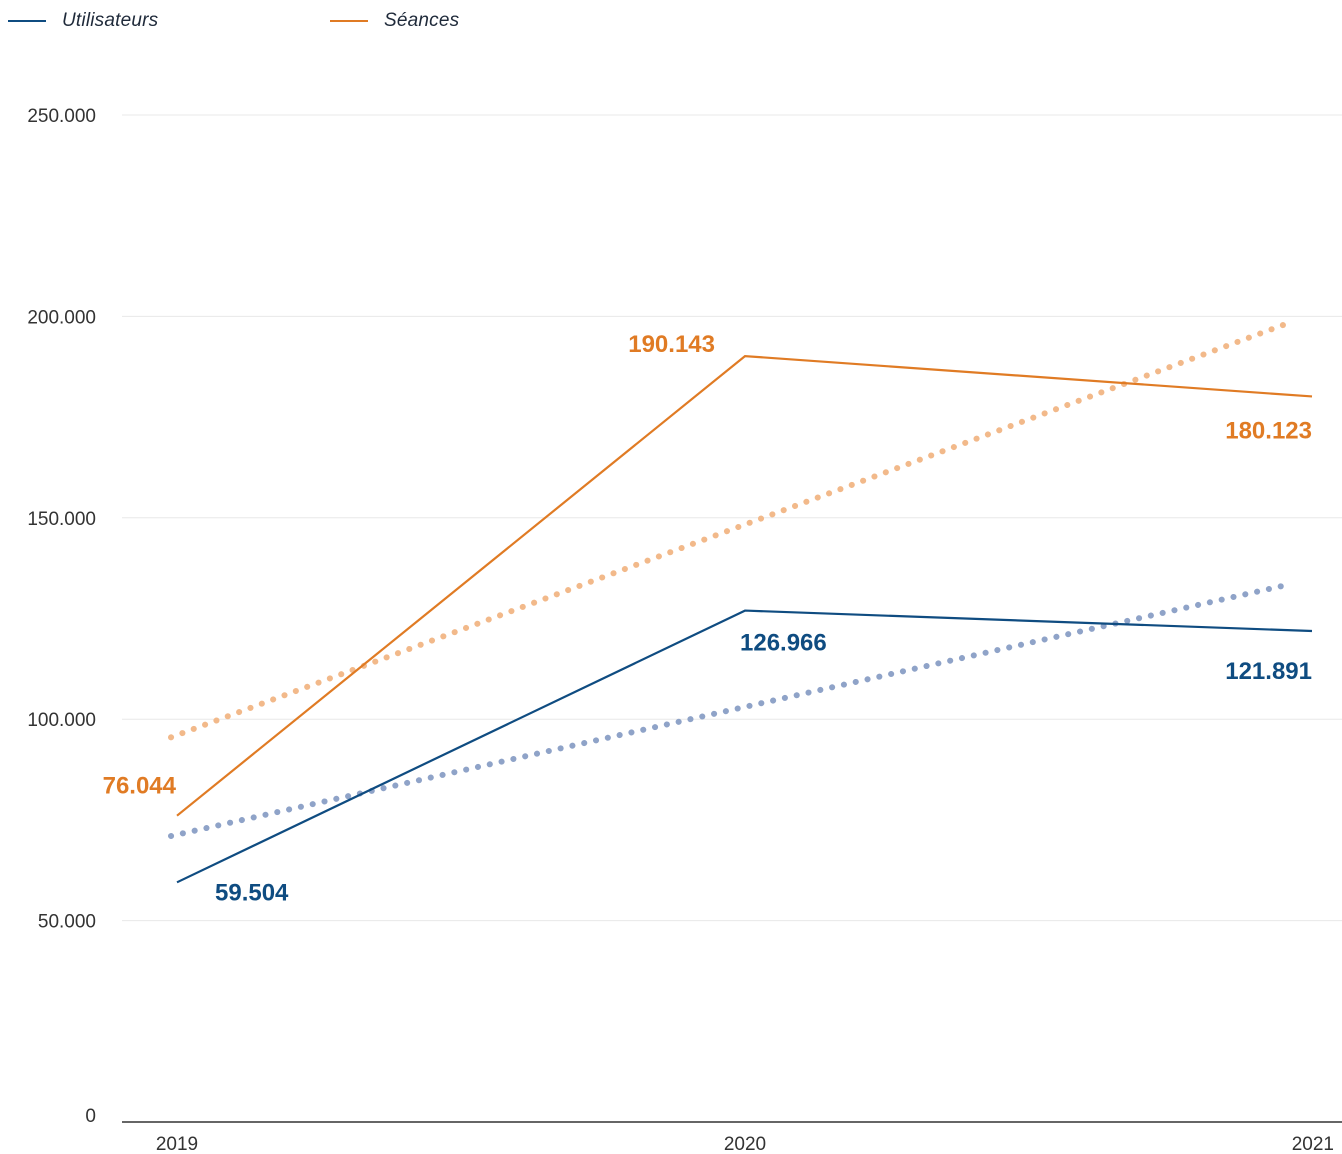  What do you see at coordinates (61, 720) in the screenshot?
I see `y-tick-label: 100.000` at bounding box center [61, 720].